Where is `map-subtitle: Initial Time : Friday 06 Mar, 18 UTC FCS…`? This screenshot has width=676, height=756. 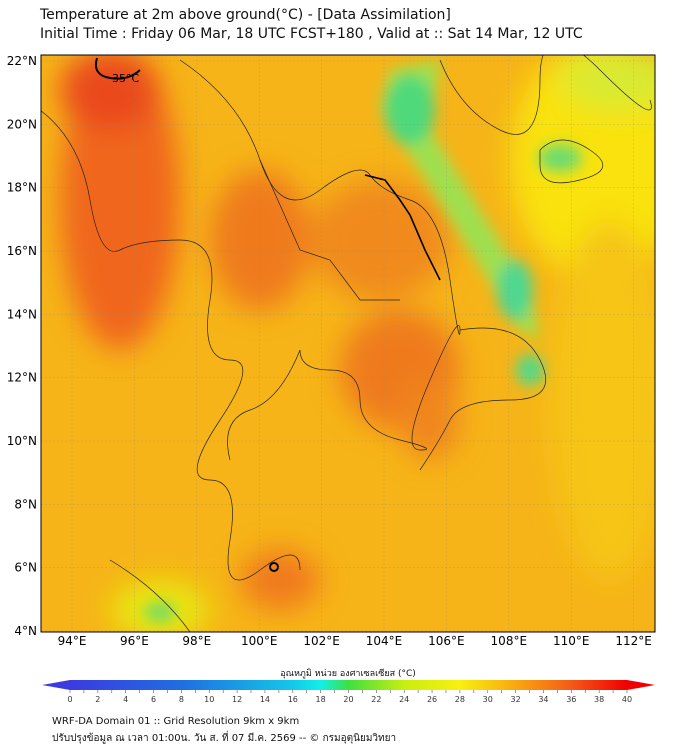 map-subtitle: Initial Time : Friday 06 Mar, 18 UTC FCS… is located at coordinates (311, 34).